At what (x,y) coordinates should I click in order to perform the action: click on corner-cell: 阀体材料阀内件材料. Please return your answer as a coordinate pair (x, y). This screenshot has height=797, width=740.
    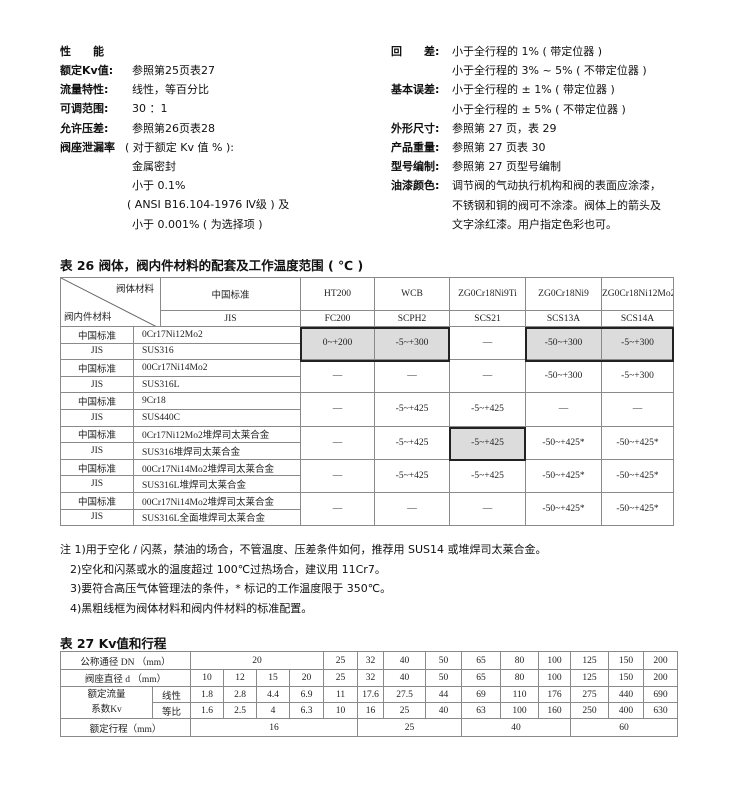
    Looking at the image, I should click on (110, 302).